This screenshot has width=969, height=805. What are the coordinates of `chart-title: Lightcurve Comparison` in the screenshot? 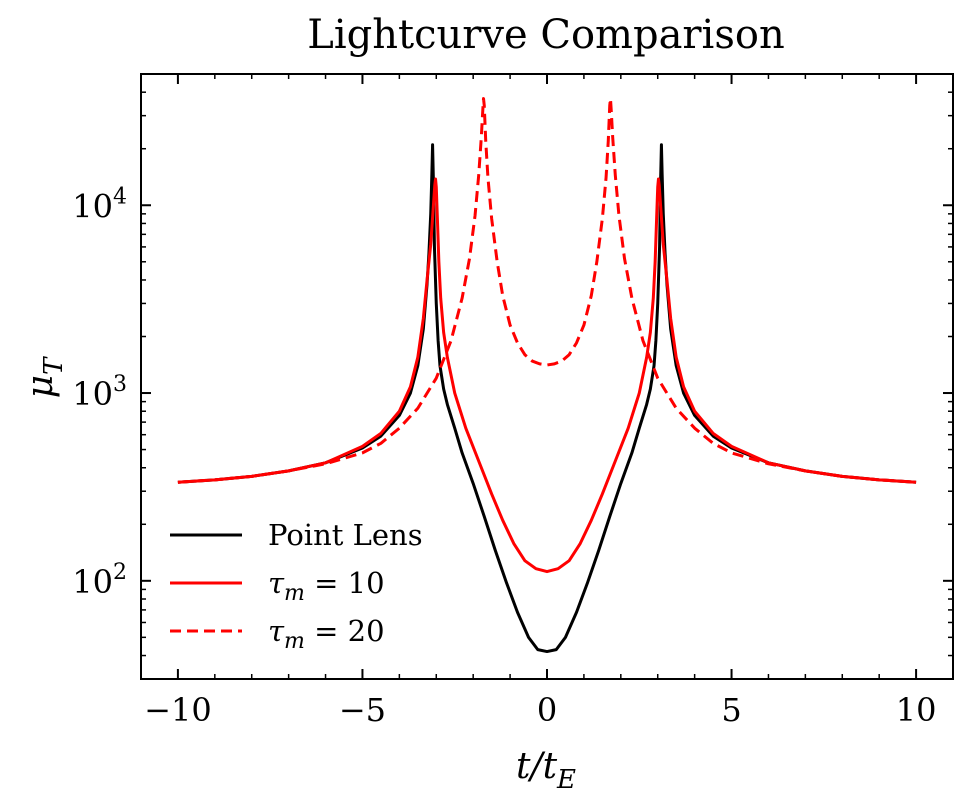 It's located at (545, 35).